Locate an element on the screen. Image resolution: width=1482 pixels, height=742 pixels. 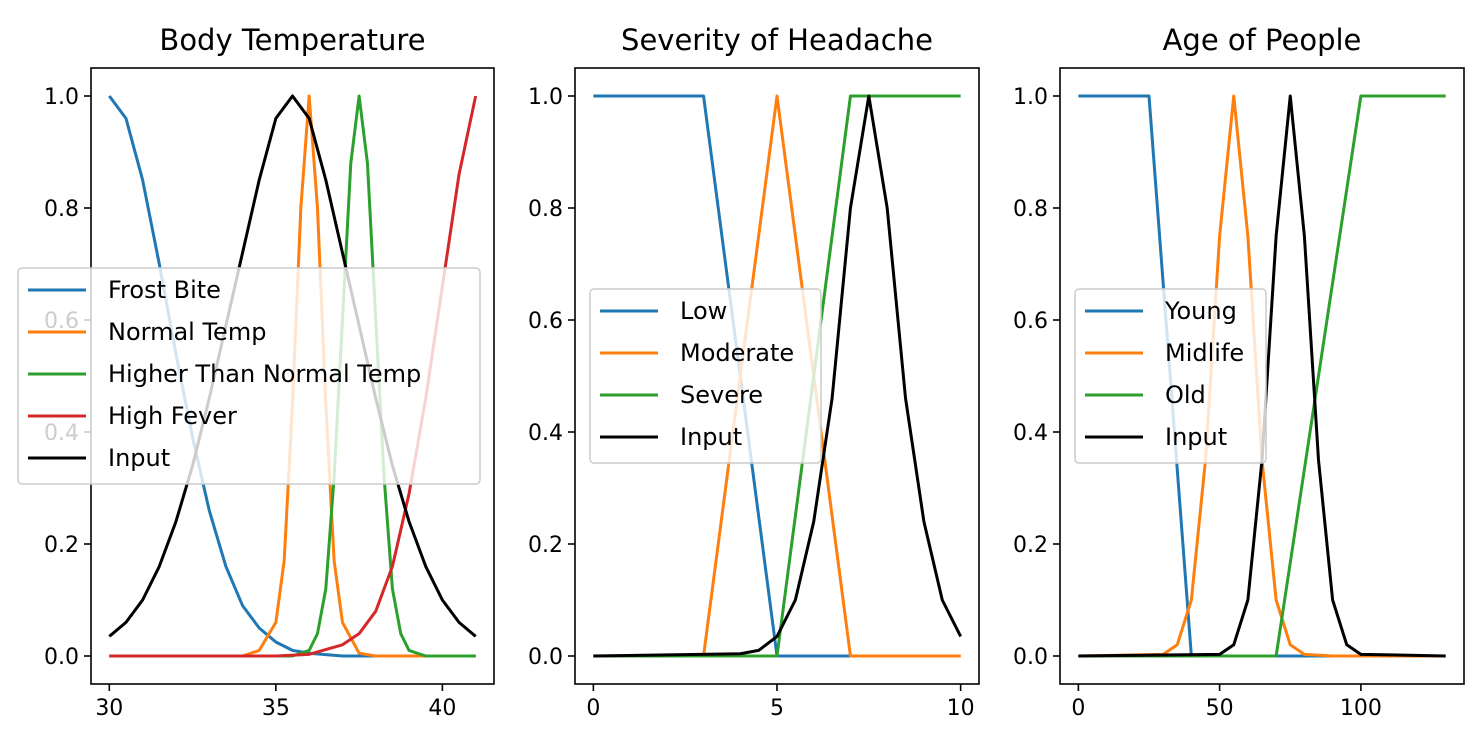
legend-label-old: Old is located at coordinates (1185, 395).